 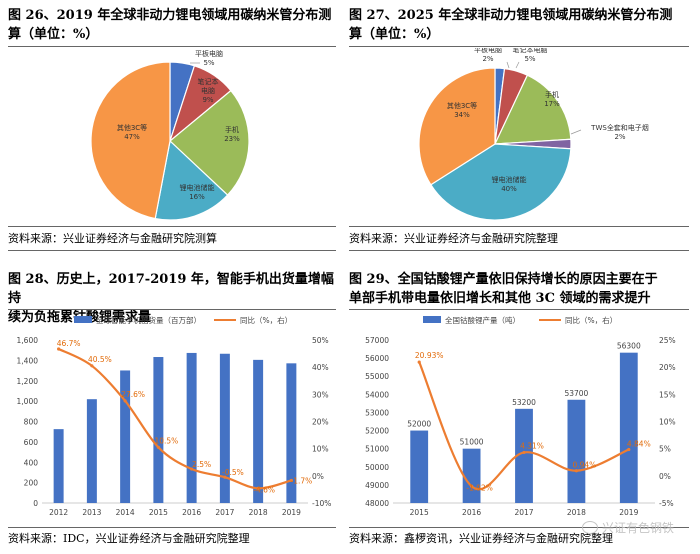 What do you see at coordinates (133, 394) in the screenshot?
I see `fig28-yoy-label-2: 27.6%` at bounding box center [133, 394].